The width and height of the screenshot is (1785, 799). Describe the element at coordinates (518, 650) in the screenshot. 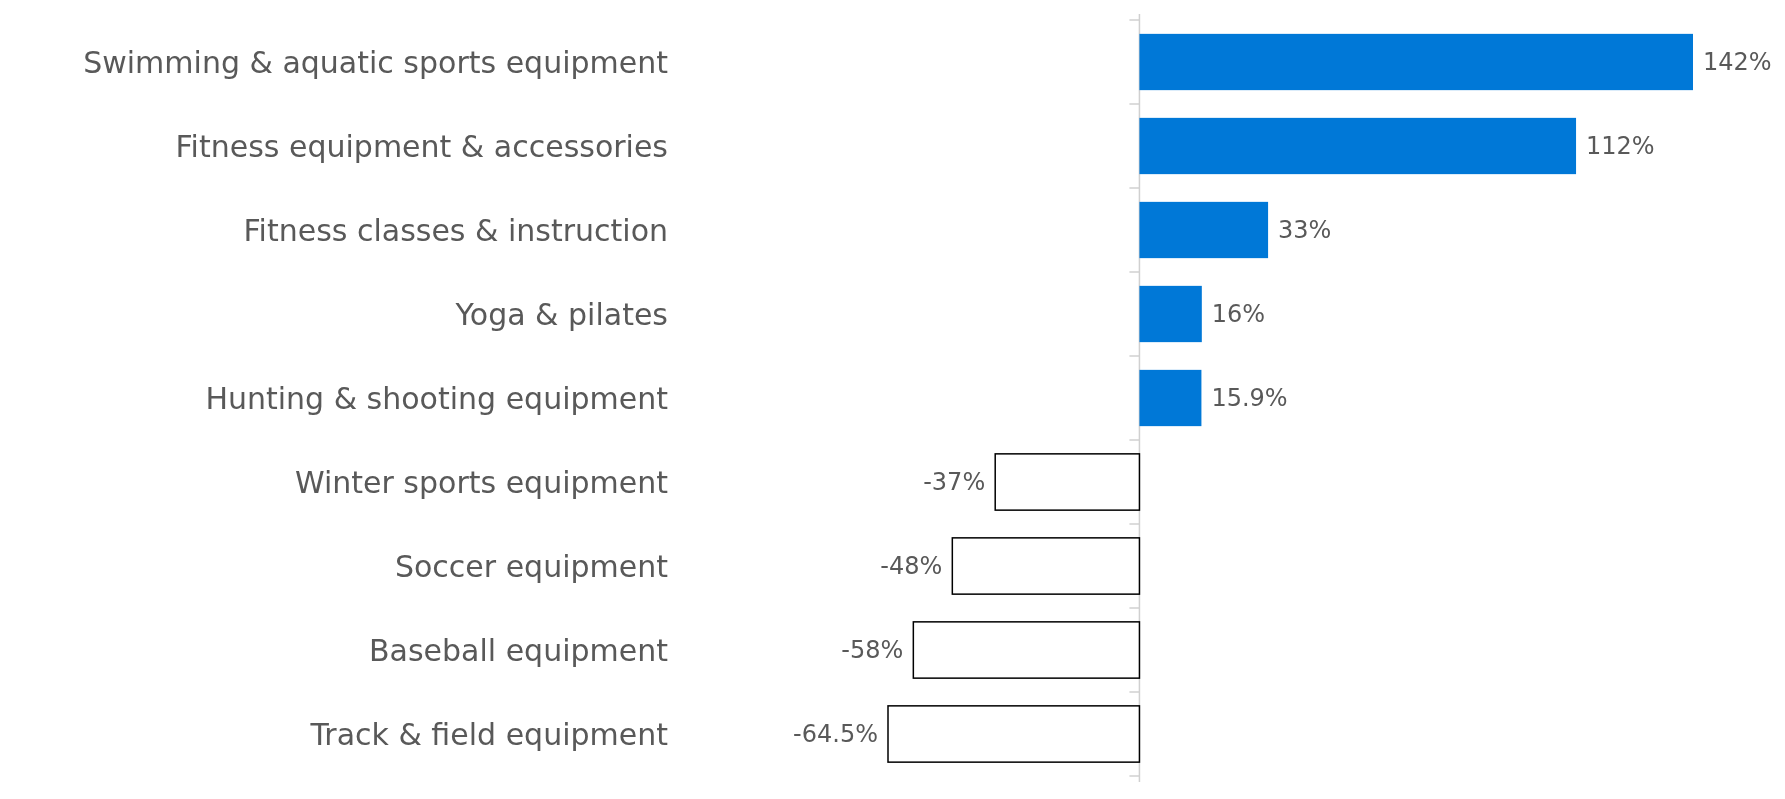

I see `y-tick-label: Baseball equipment` at that location.